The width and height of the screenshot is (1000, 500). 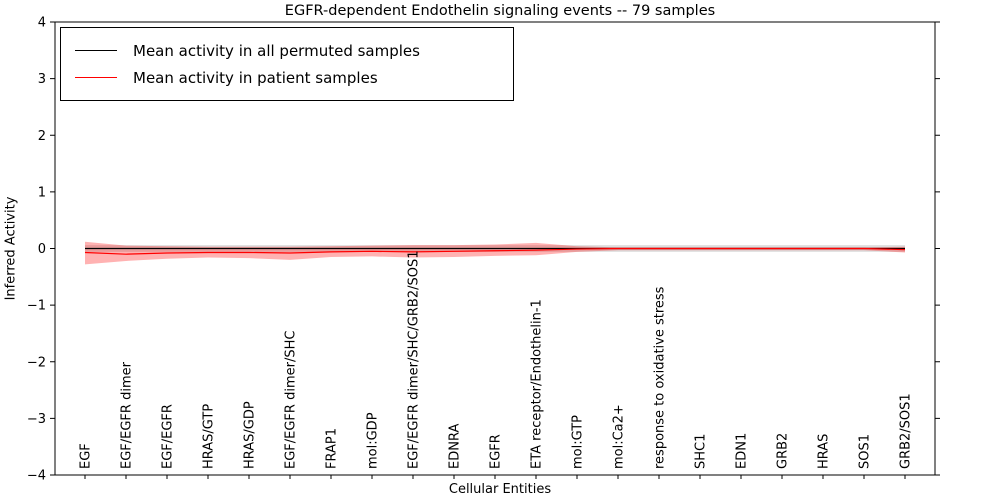 I want to click on x-tick-label: GRB2, so click(x=783, y=451).